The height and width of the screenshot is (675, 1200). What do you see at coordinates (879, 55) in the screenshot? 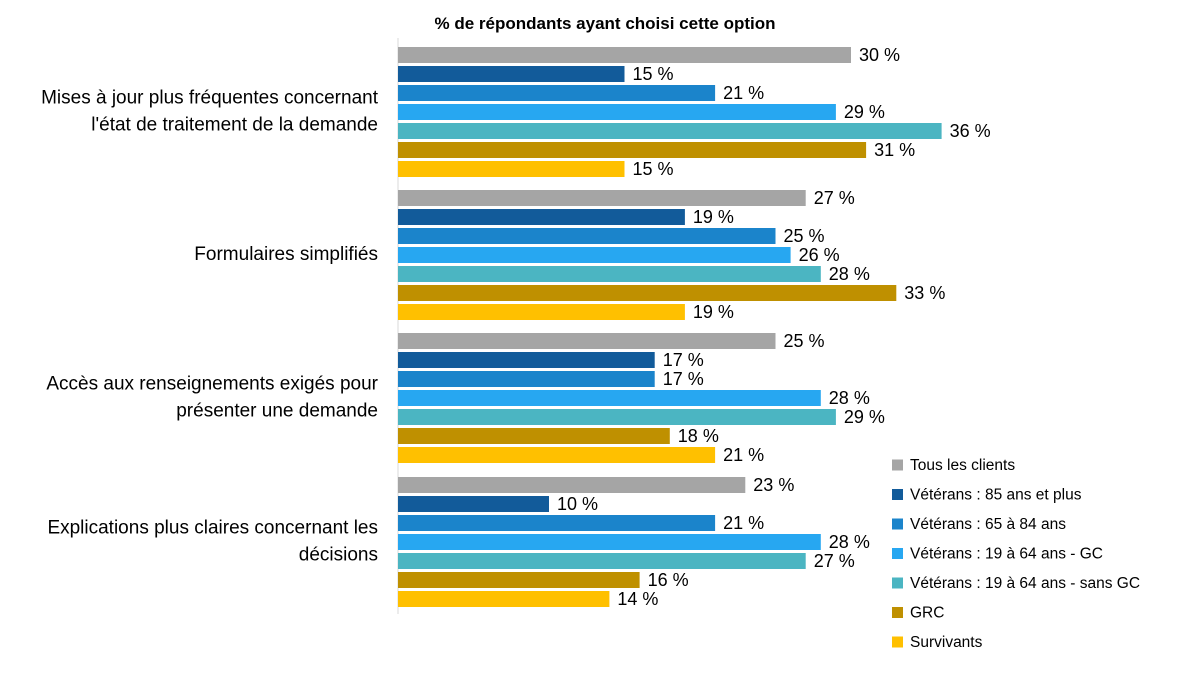
I see `value-label-1-series-1: 30 %` at bounding box center [879, 55].